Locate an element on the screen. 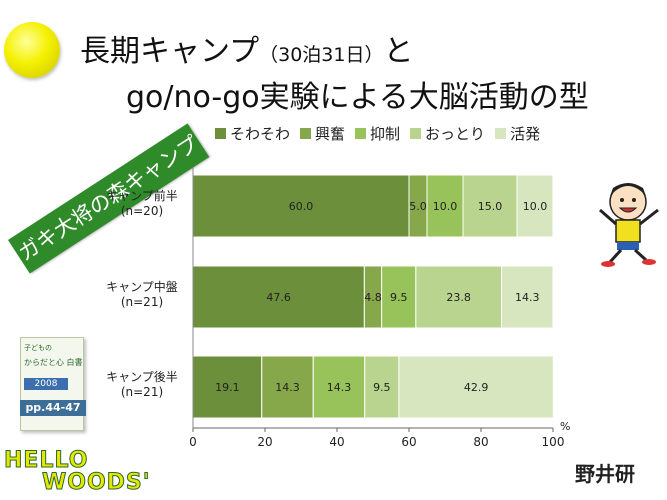  book-title-1: 子どもの is located at coordinates (38, 348).